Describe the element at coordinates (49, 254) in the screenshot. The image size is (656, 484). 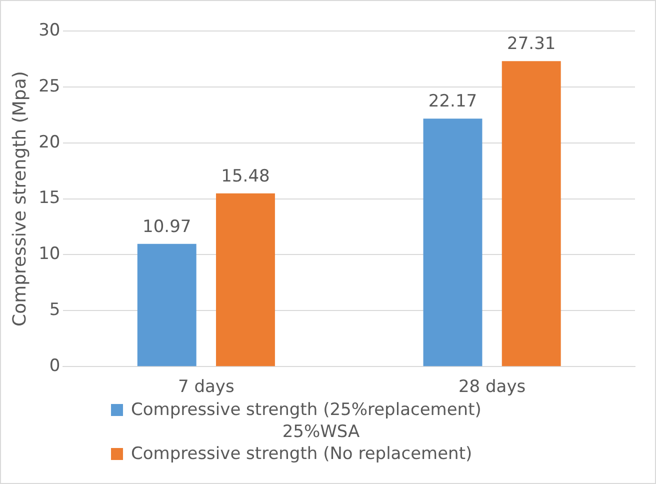
I see `y-tick-label: 10` at that location.